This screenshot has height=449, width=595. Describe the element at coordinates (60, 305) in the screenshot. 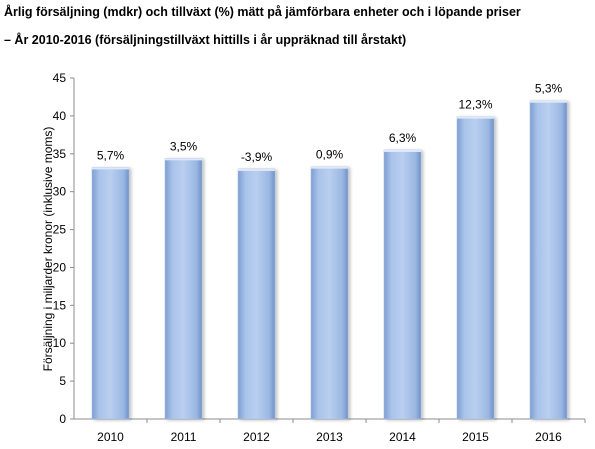

I see `y-tick-label: 15` at that location.